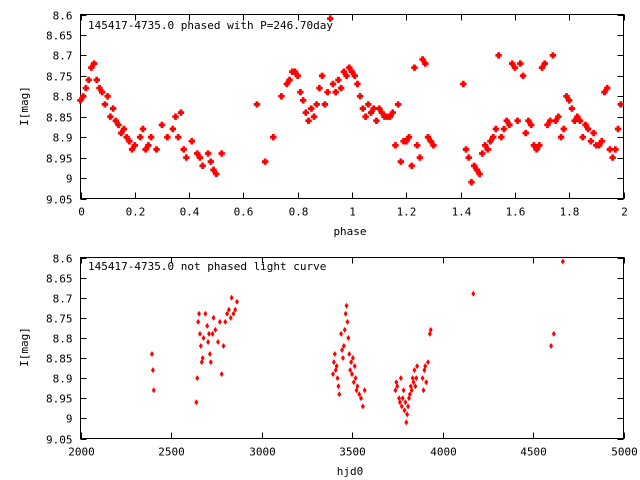  What do you see at coordinates (59, 36) in the screenshot?
I see `y-tick-label: 8.65` at bounding box center [59, 36].